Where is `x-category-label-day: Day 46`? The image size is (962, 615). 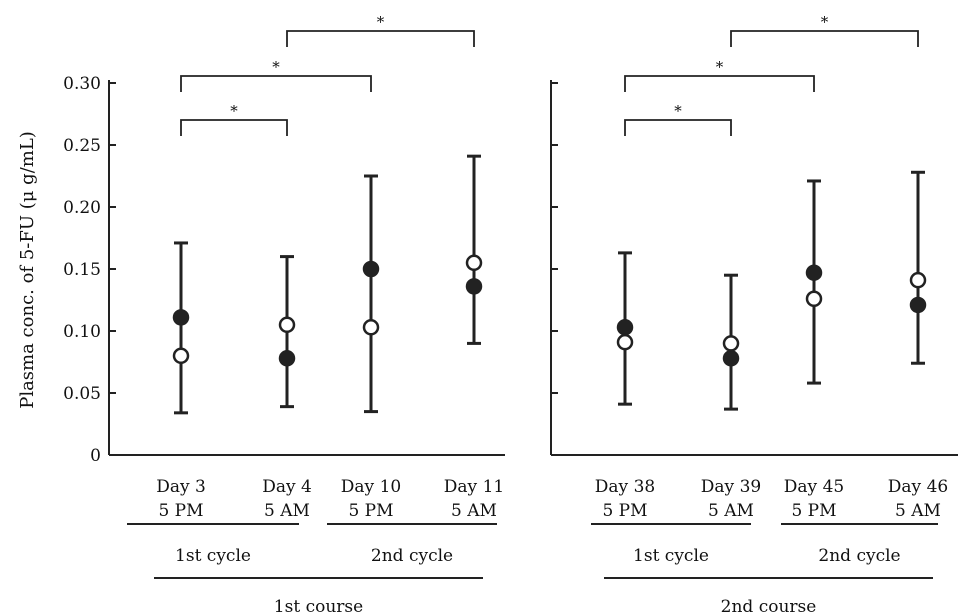 x-category-label-day: Day 46 is located at coordinates (918, 487).